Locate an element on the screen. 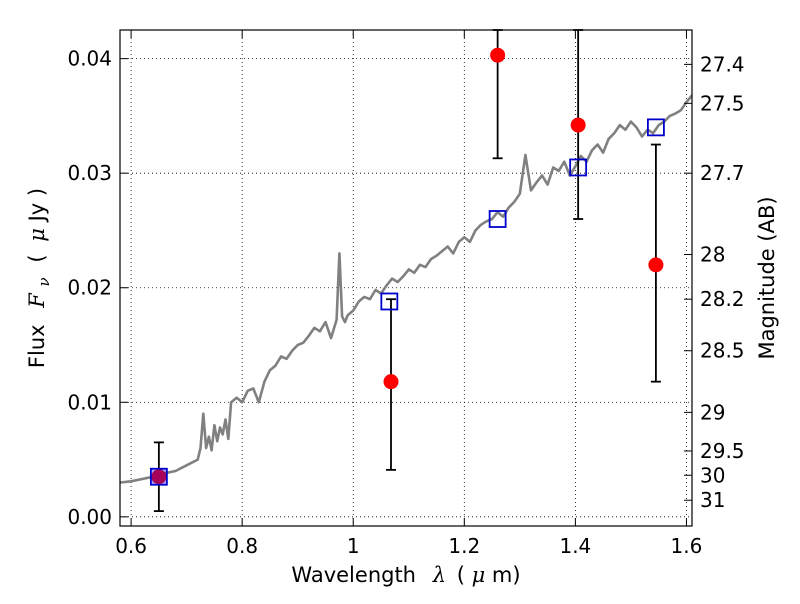 The height and width of the screenshot is (604, 800). y-tick-label: 0.03 is located at coordinates (89, 173).